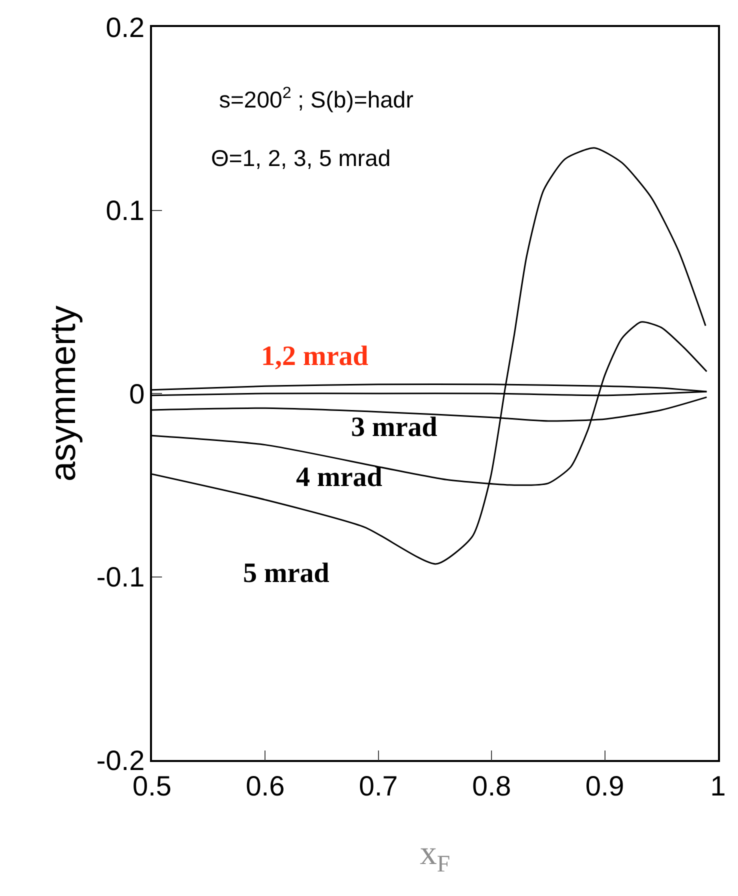  Describe the element at coordinates (125, 27) in the screenshot. I see `y-tick-label: 0.2` at that location.